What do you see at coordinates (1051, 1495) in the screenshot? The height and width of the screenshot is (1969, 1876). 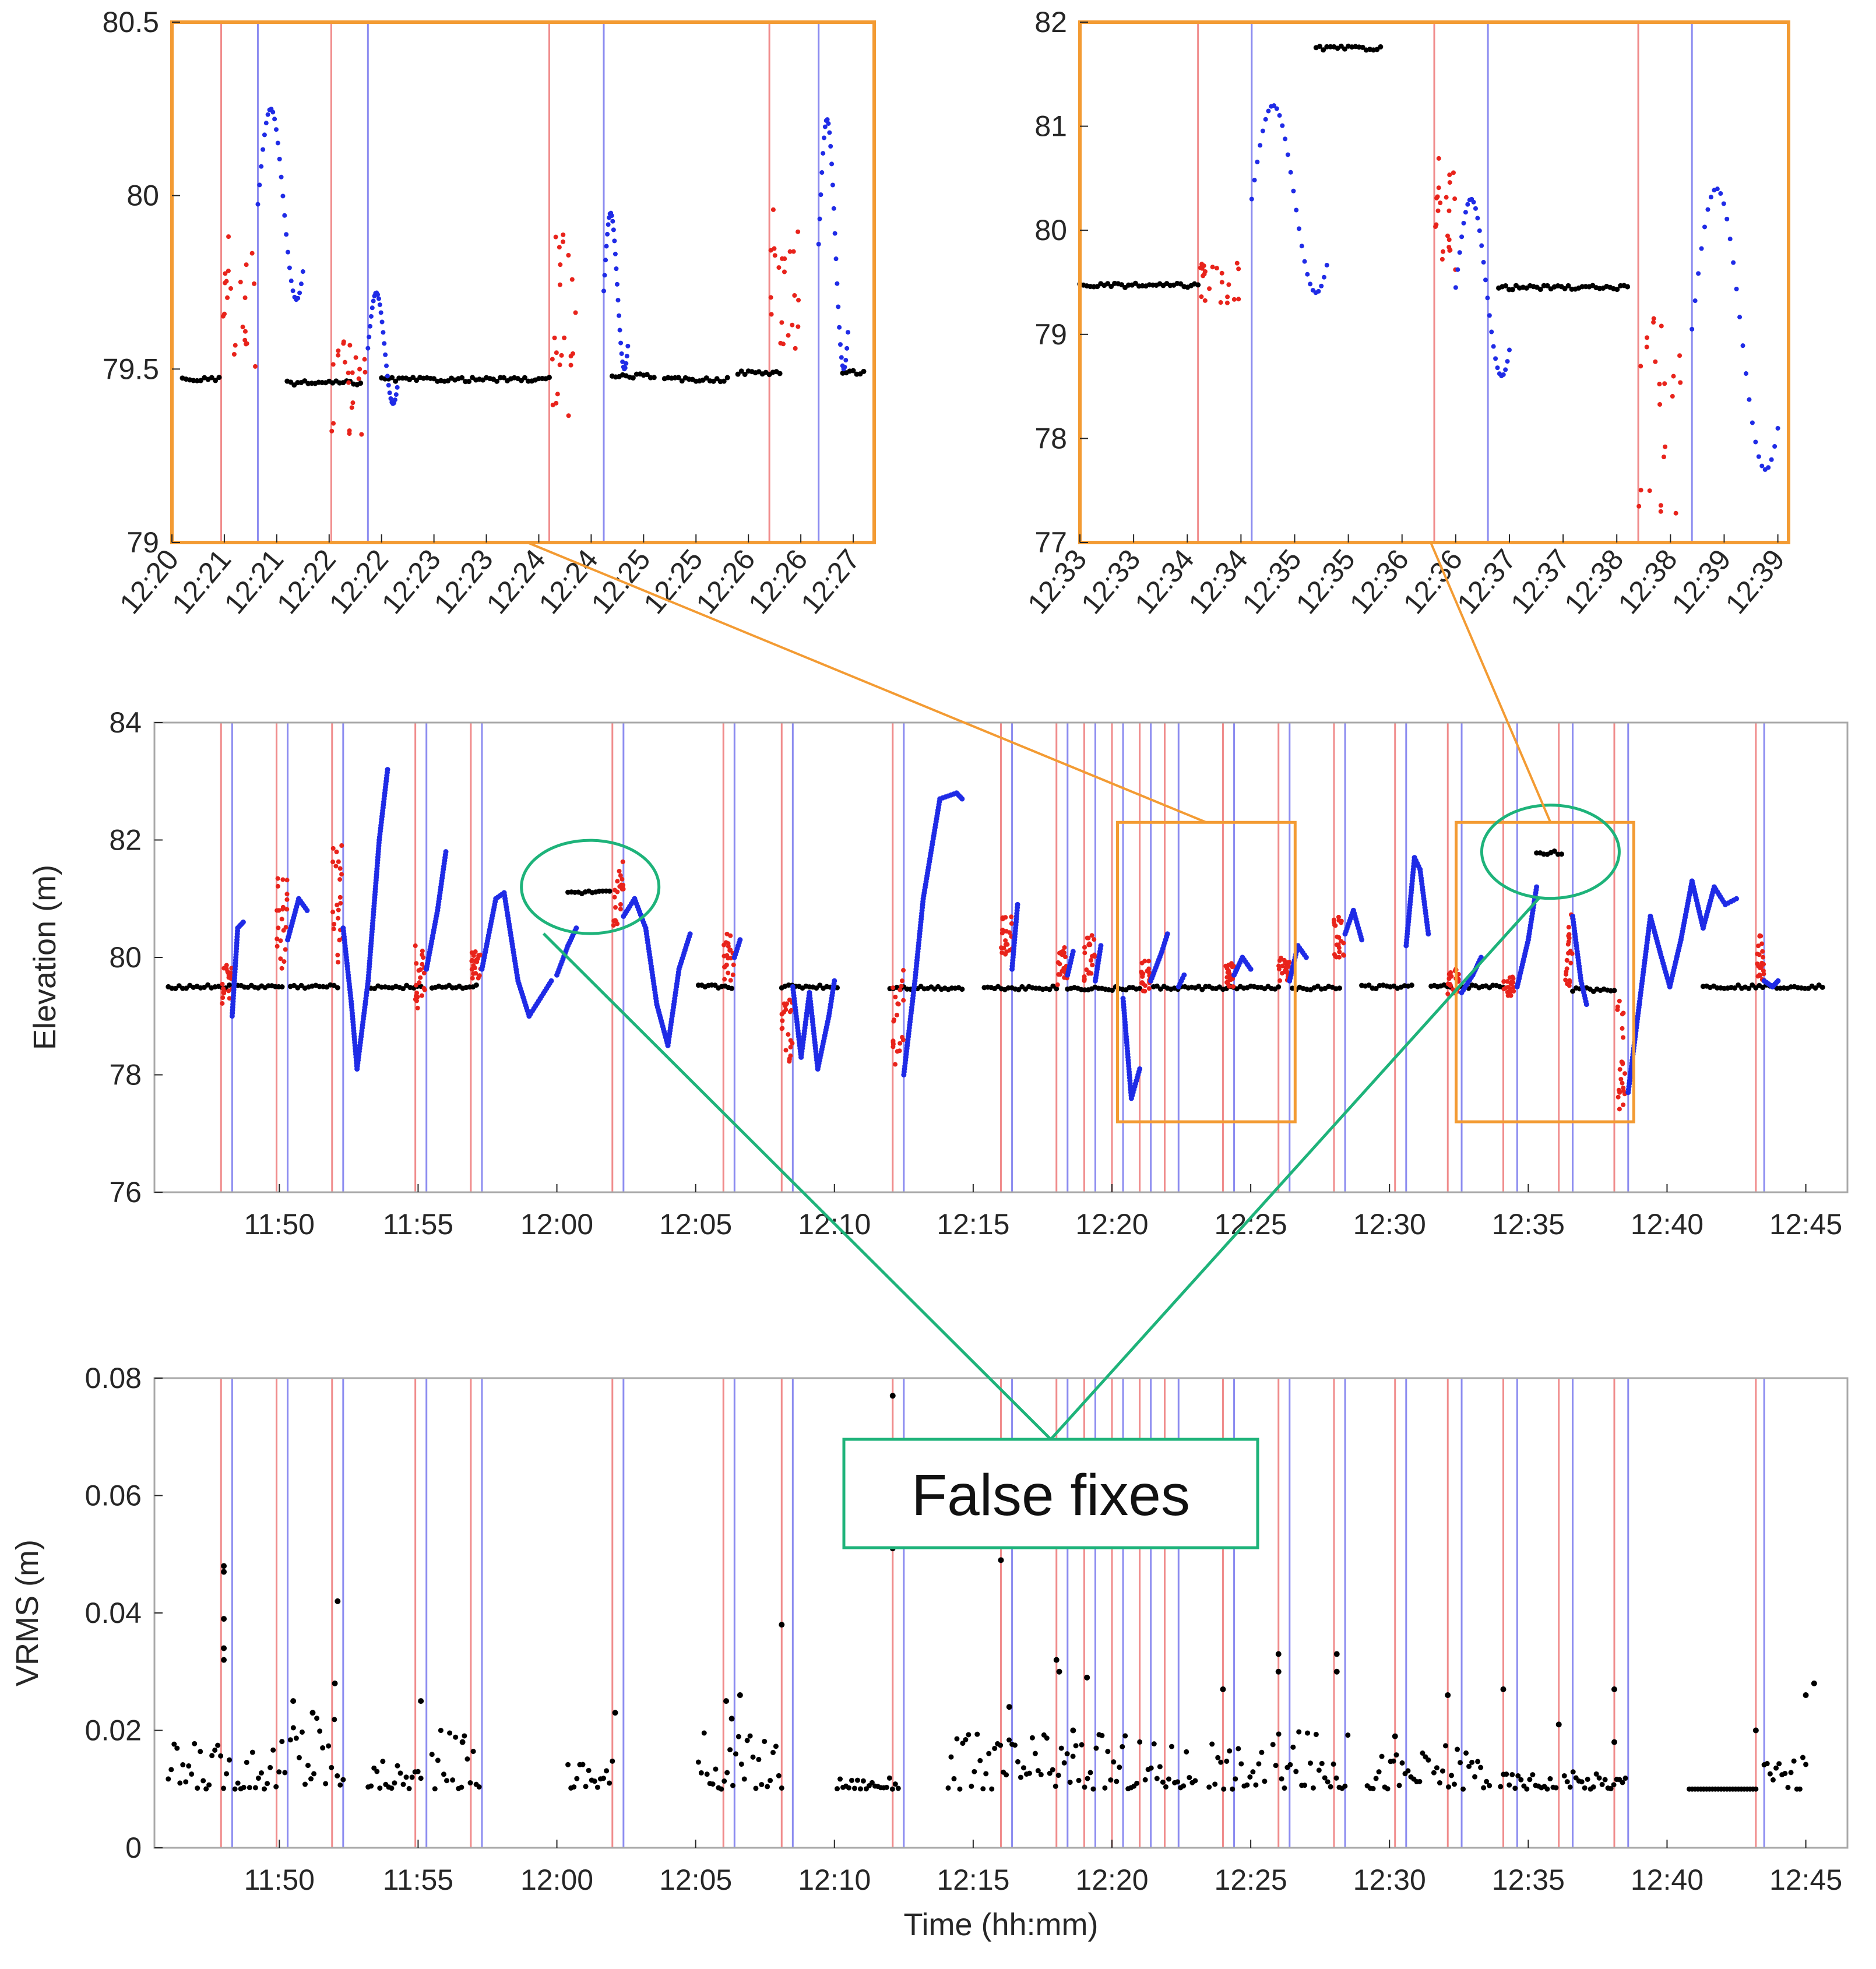 I see `false-fixes-label: False fixes` at bounding box center [1051, 1495].